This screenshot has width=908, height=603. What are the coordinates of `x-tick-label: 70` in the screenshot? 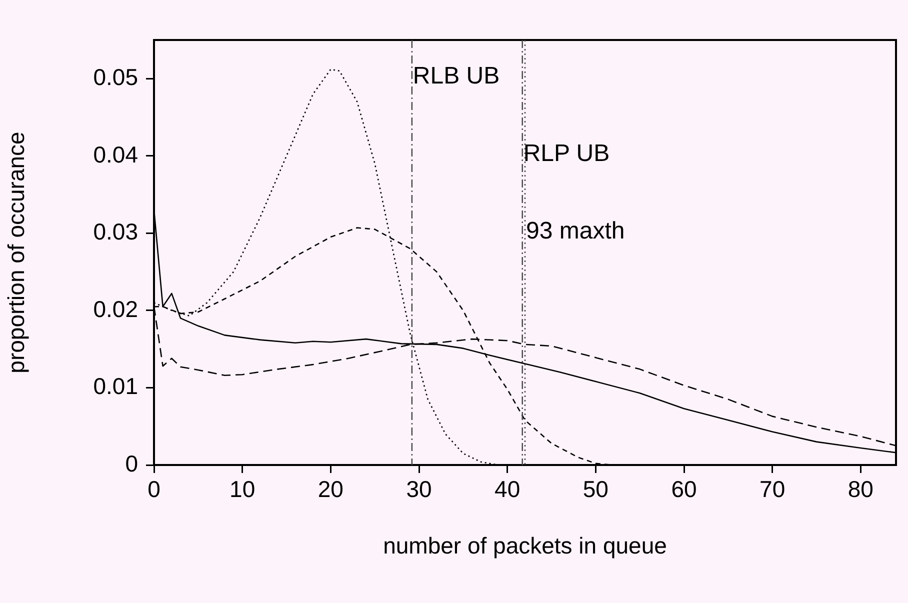 It's located at (773, 489).